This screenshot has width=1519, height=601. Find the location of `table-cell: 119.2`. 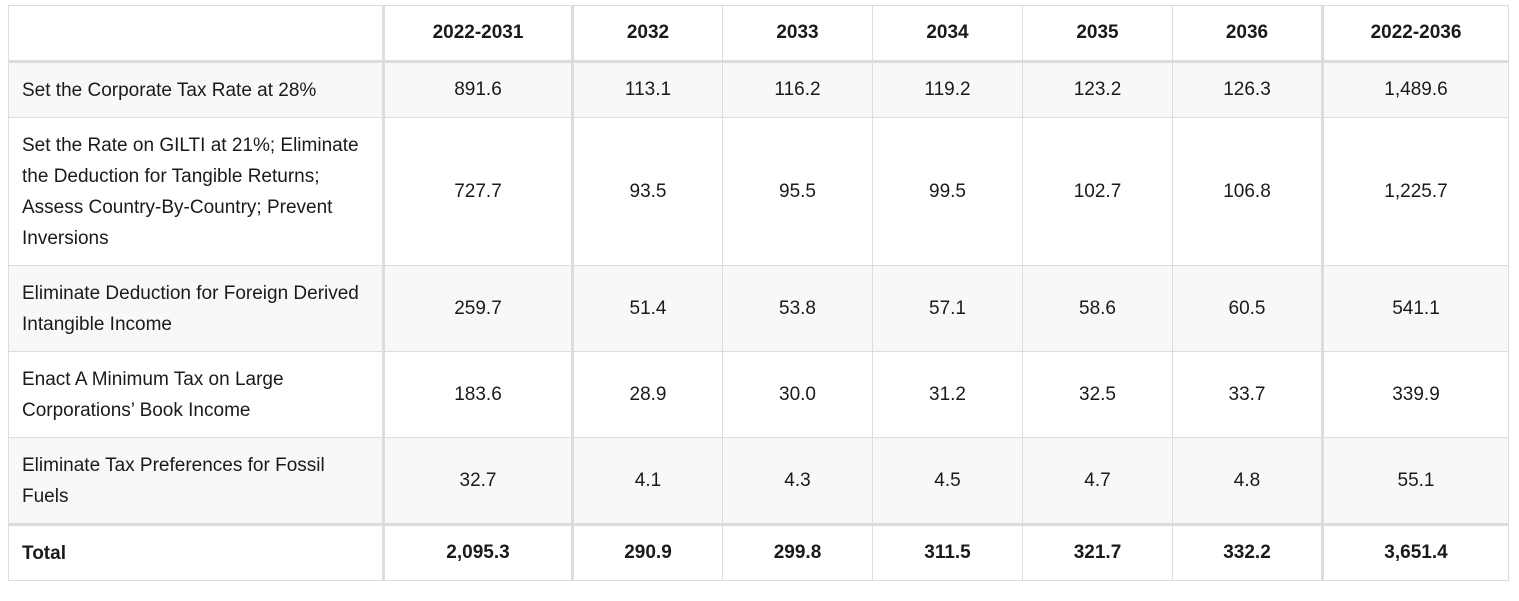

table-cell: 119.2 is located at coordinates (947, 89).